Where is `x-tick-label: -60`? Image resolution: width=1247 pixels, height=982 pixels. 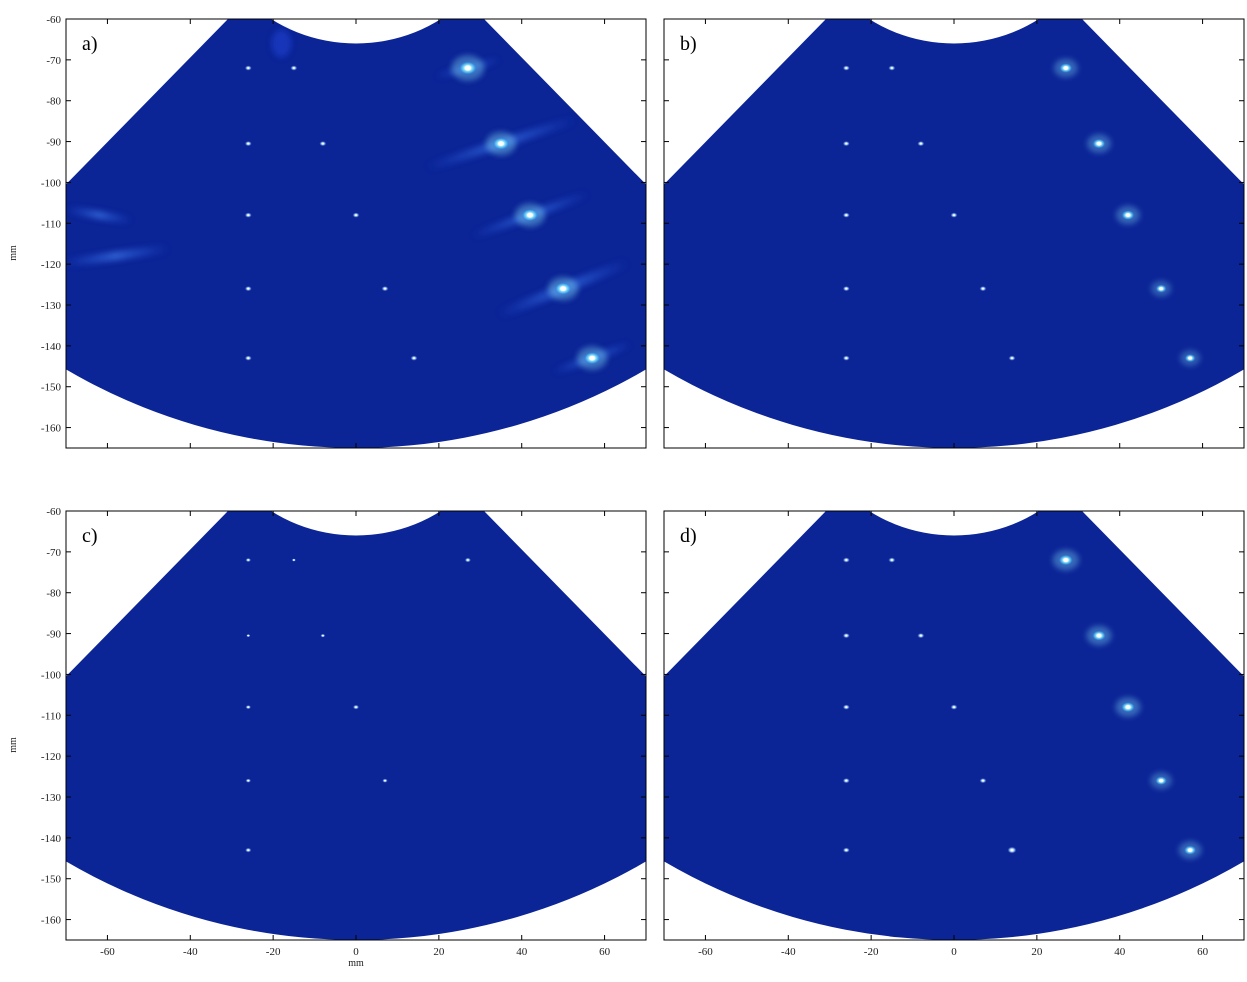
x-tick-label: -60 is located at coordinates (705, 952).